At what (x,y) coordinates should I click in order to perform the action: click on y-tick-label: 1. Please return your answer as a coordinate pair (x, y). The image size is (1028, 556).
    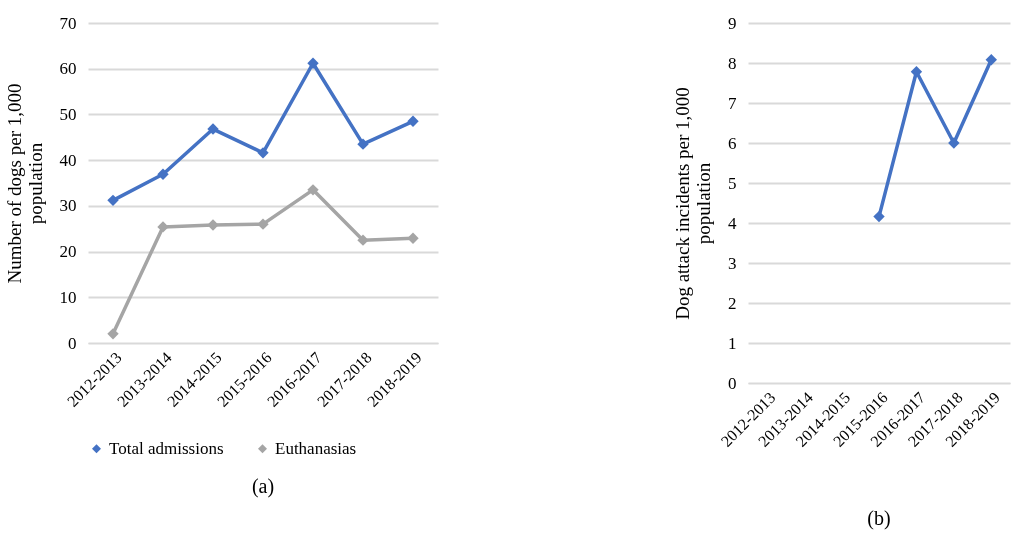
    Looking at the image, I should click on (732, 343).